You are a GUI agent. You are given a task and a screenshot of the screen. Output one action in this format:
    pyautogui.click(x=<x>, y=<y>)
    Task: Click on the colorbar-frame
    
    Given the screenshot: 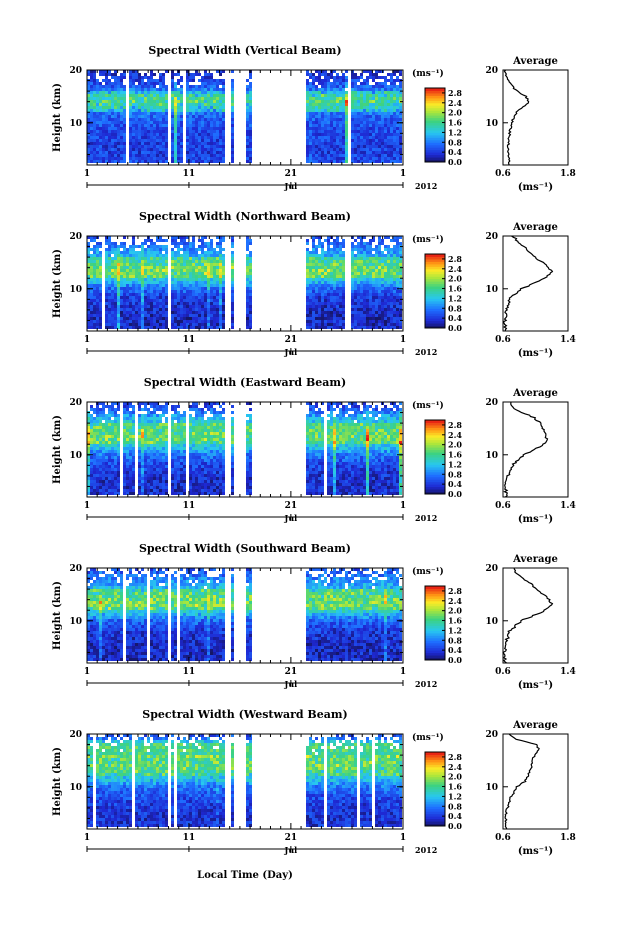 What is the action you would take?
    pyautogui.click(x=435, y=125)
    